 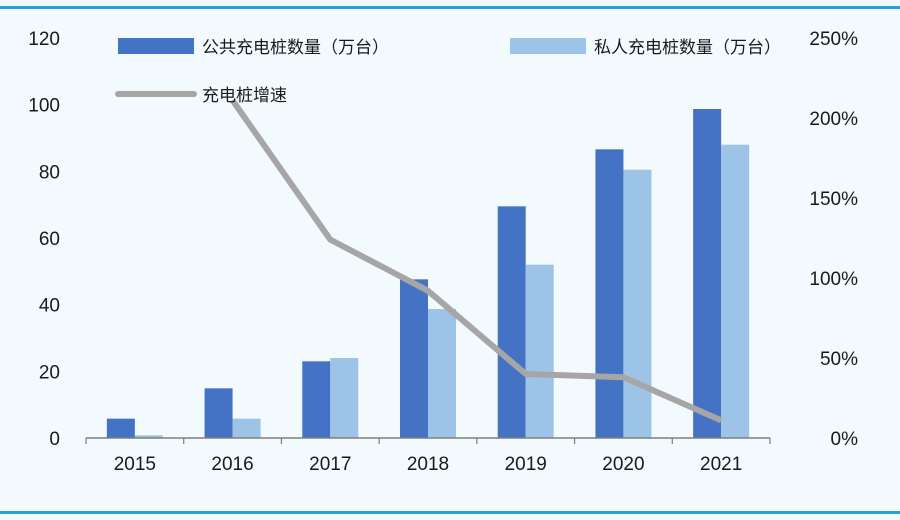 I want to click on y-right-tick-label: 250%, so click(x=833, y=39).